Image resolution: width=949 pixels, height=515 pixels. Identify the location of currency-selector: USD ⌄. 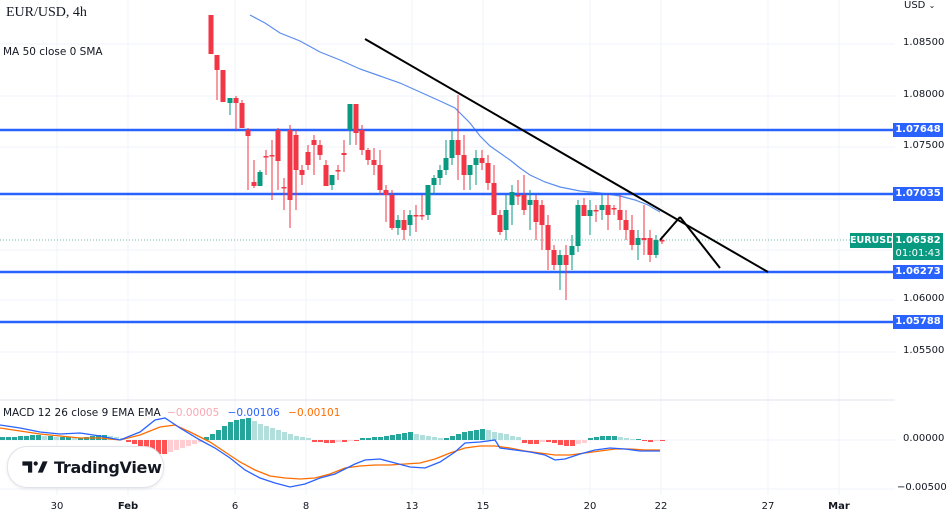
(919, 5).